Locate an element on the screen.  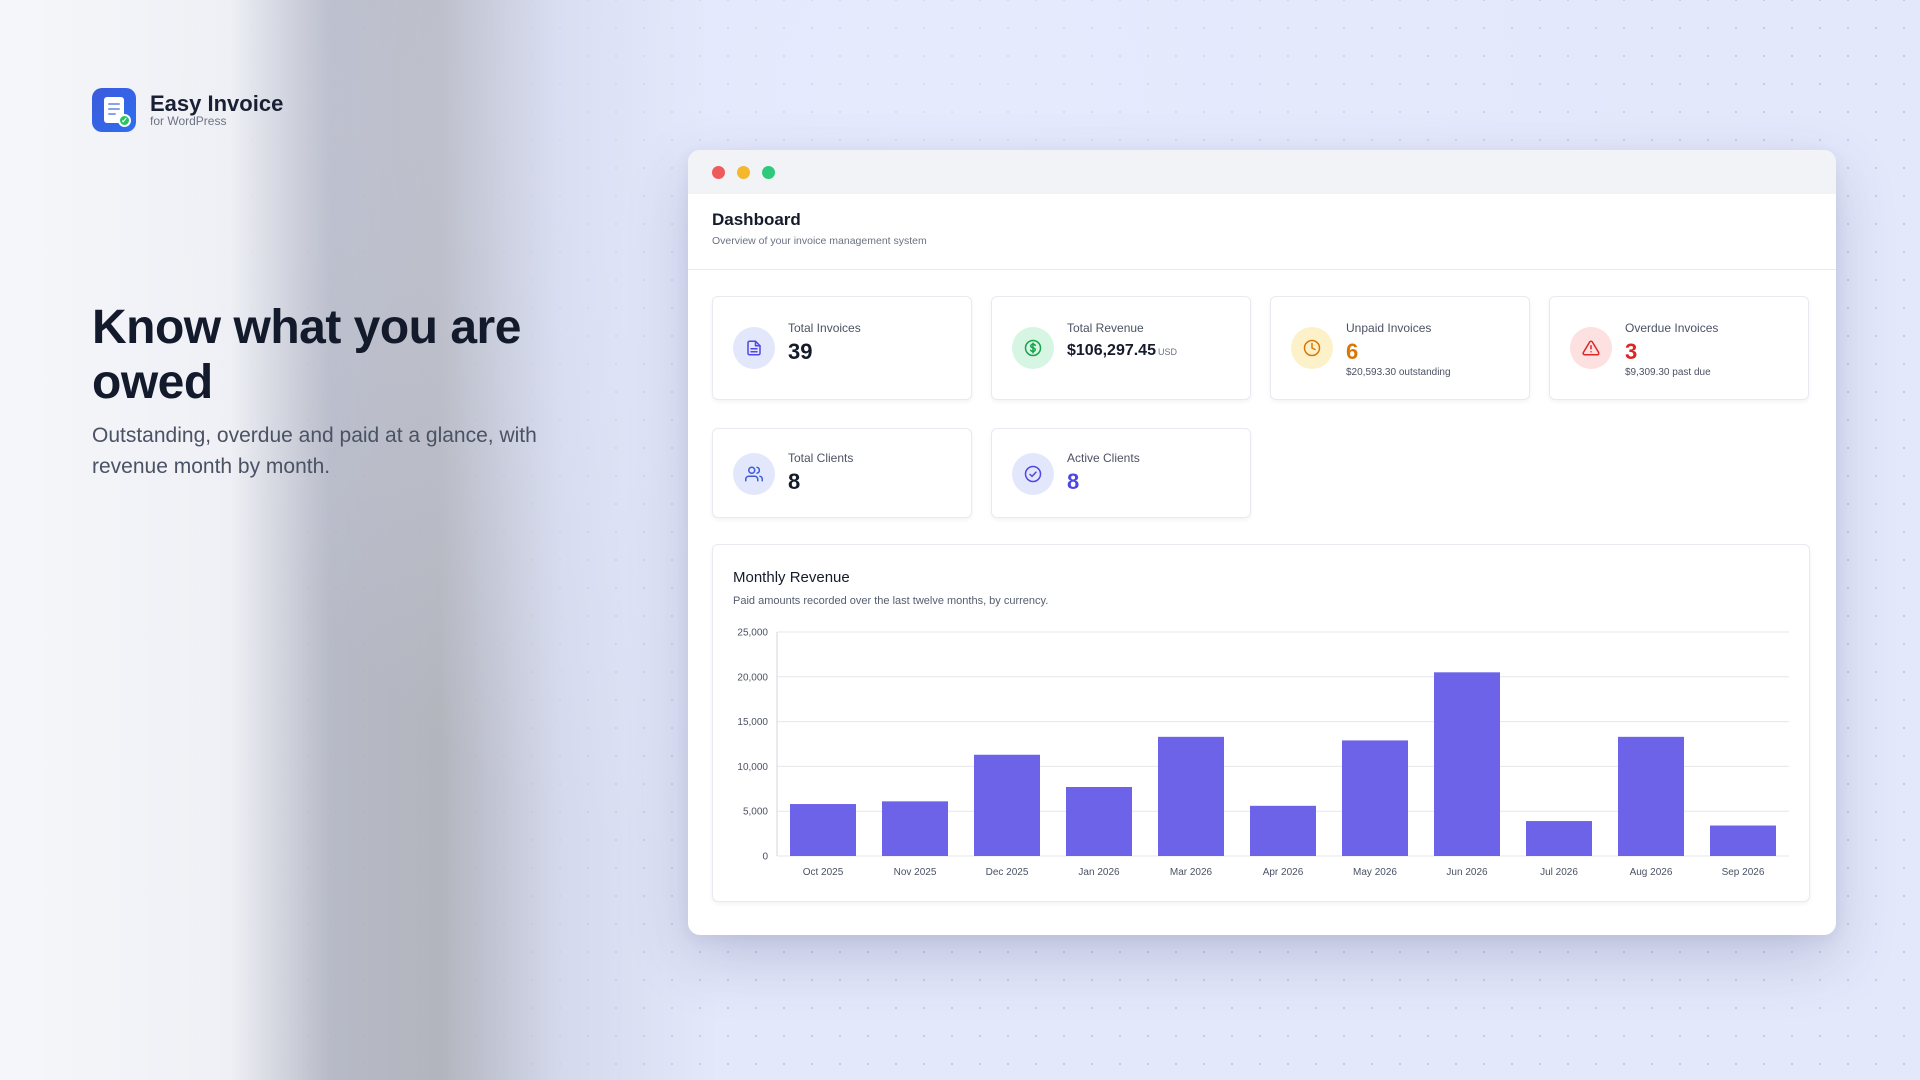
stat-label: Active Clients is located at coordinates (1103, 458).